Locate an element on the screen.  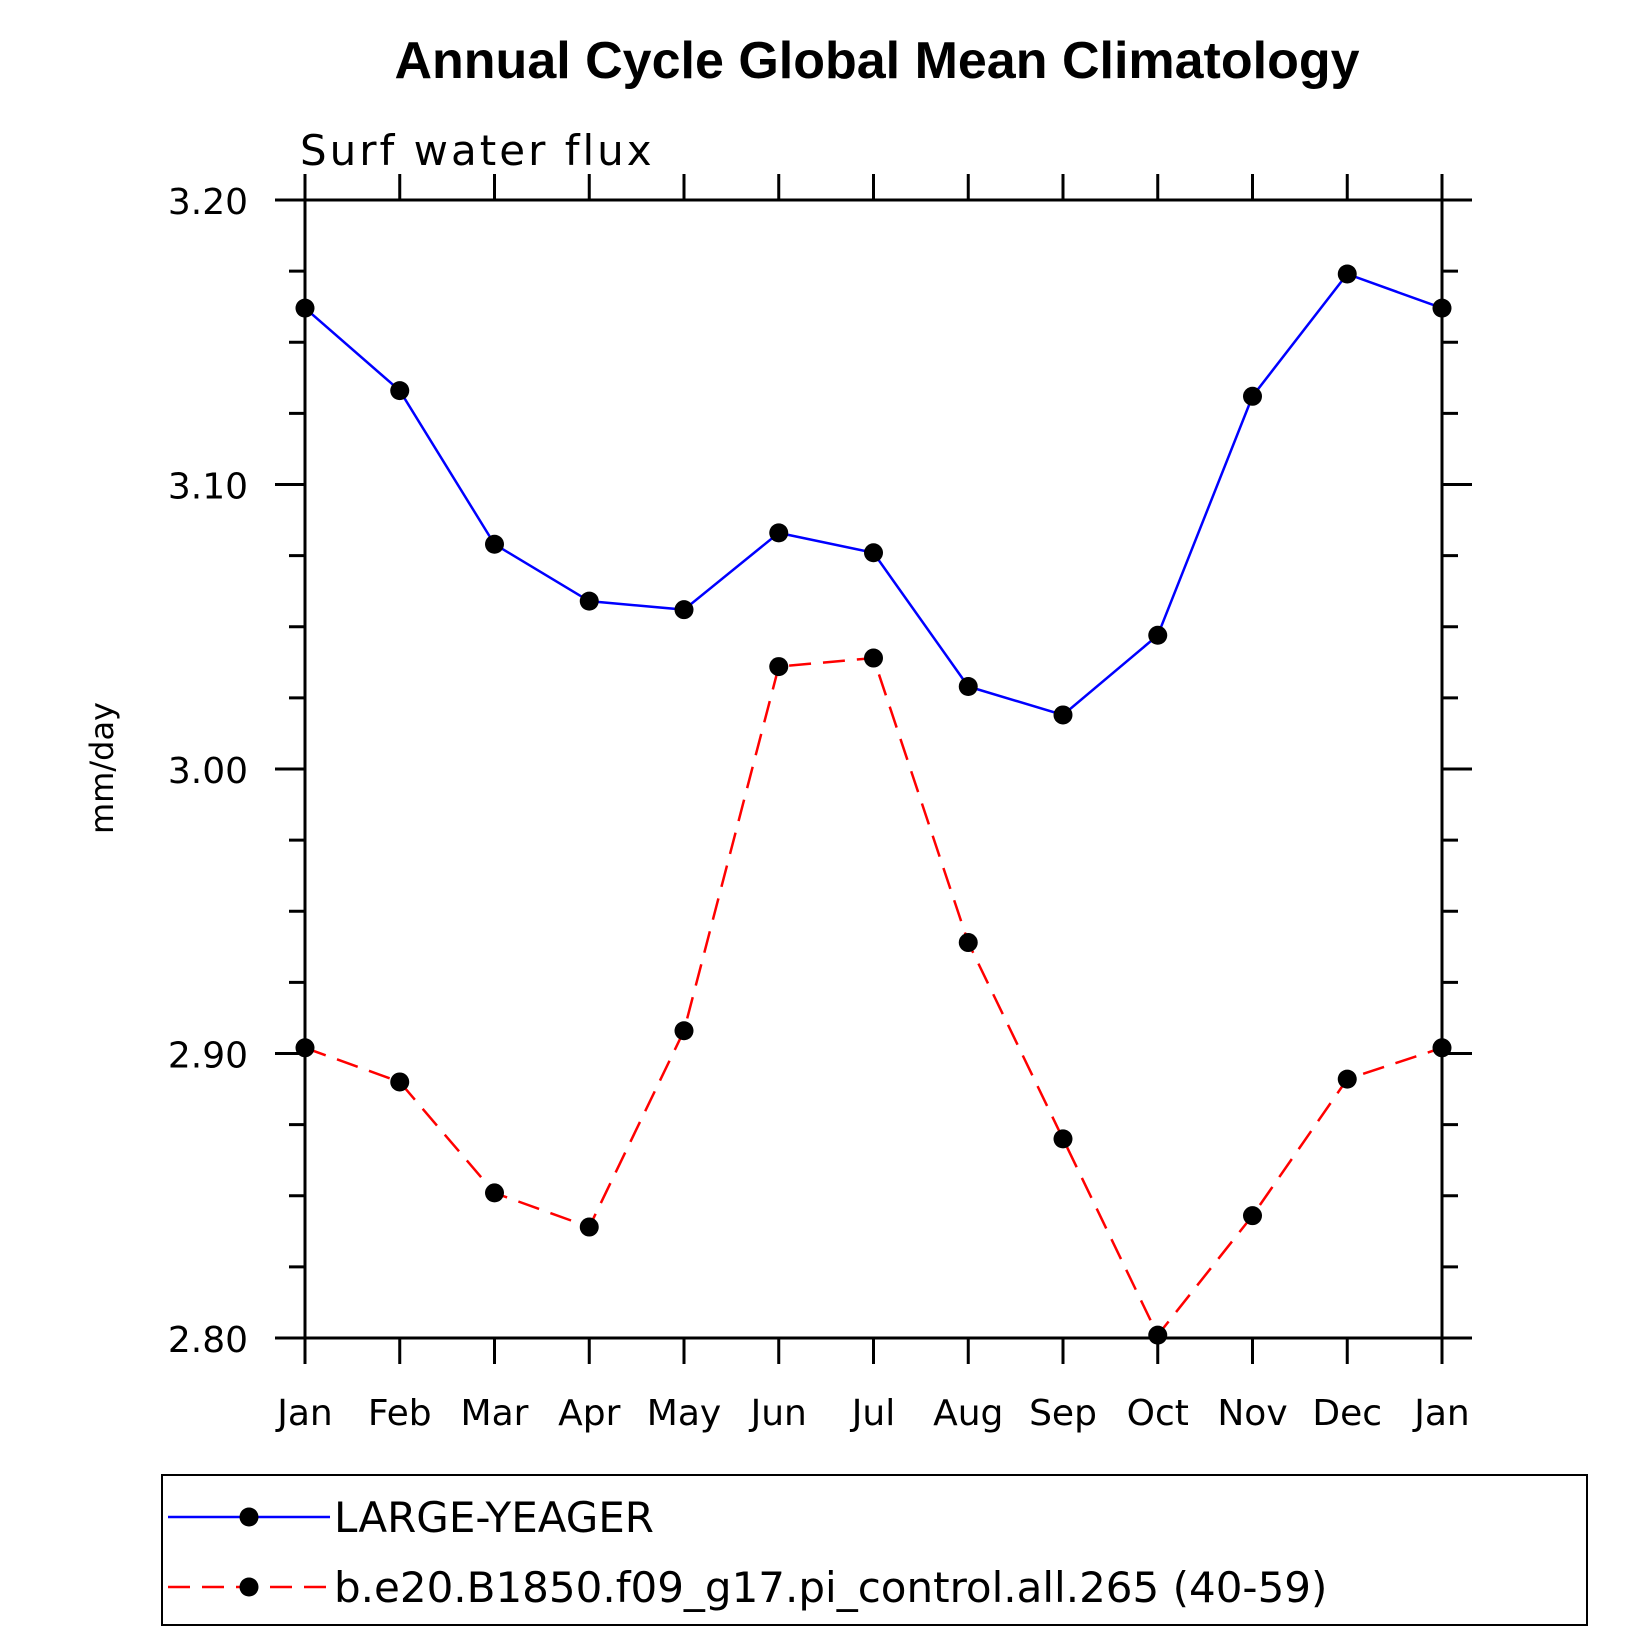
y-tick-label: 2.90 is located at coordinates (208, 1056).